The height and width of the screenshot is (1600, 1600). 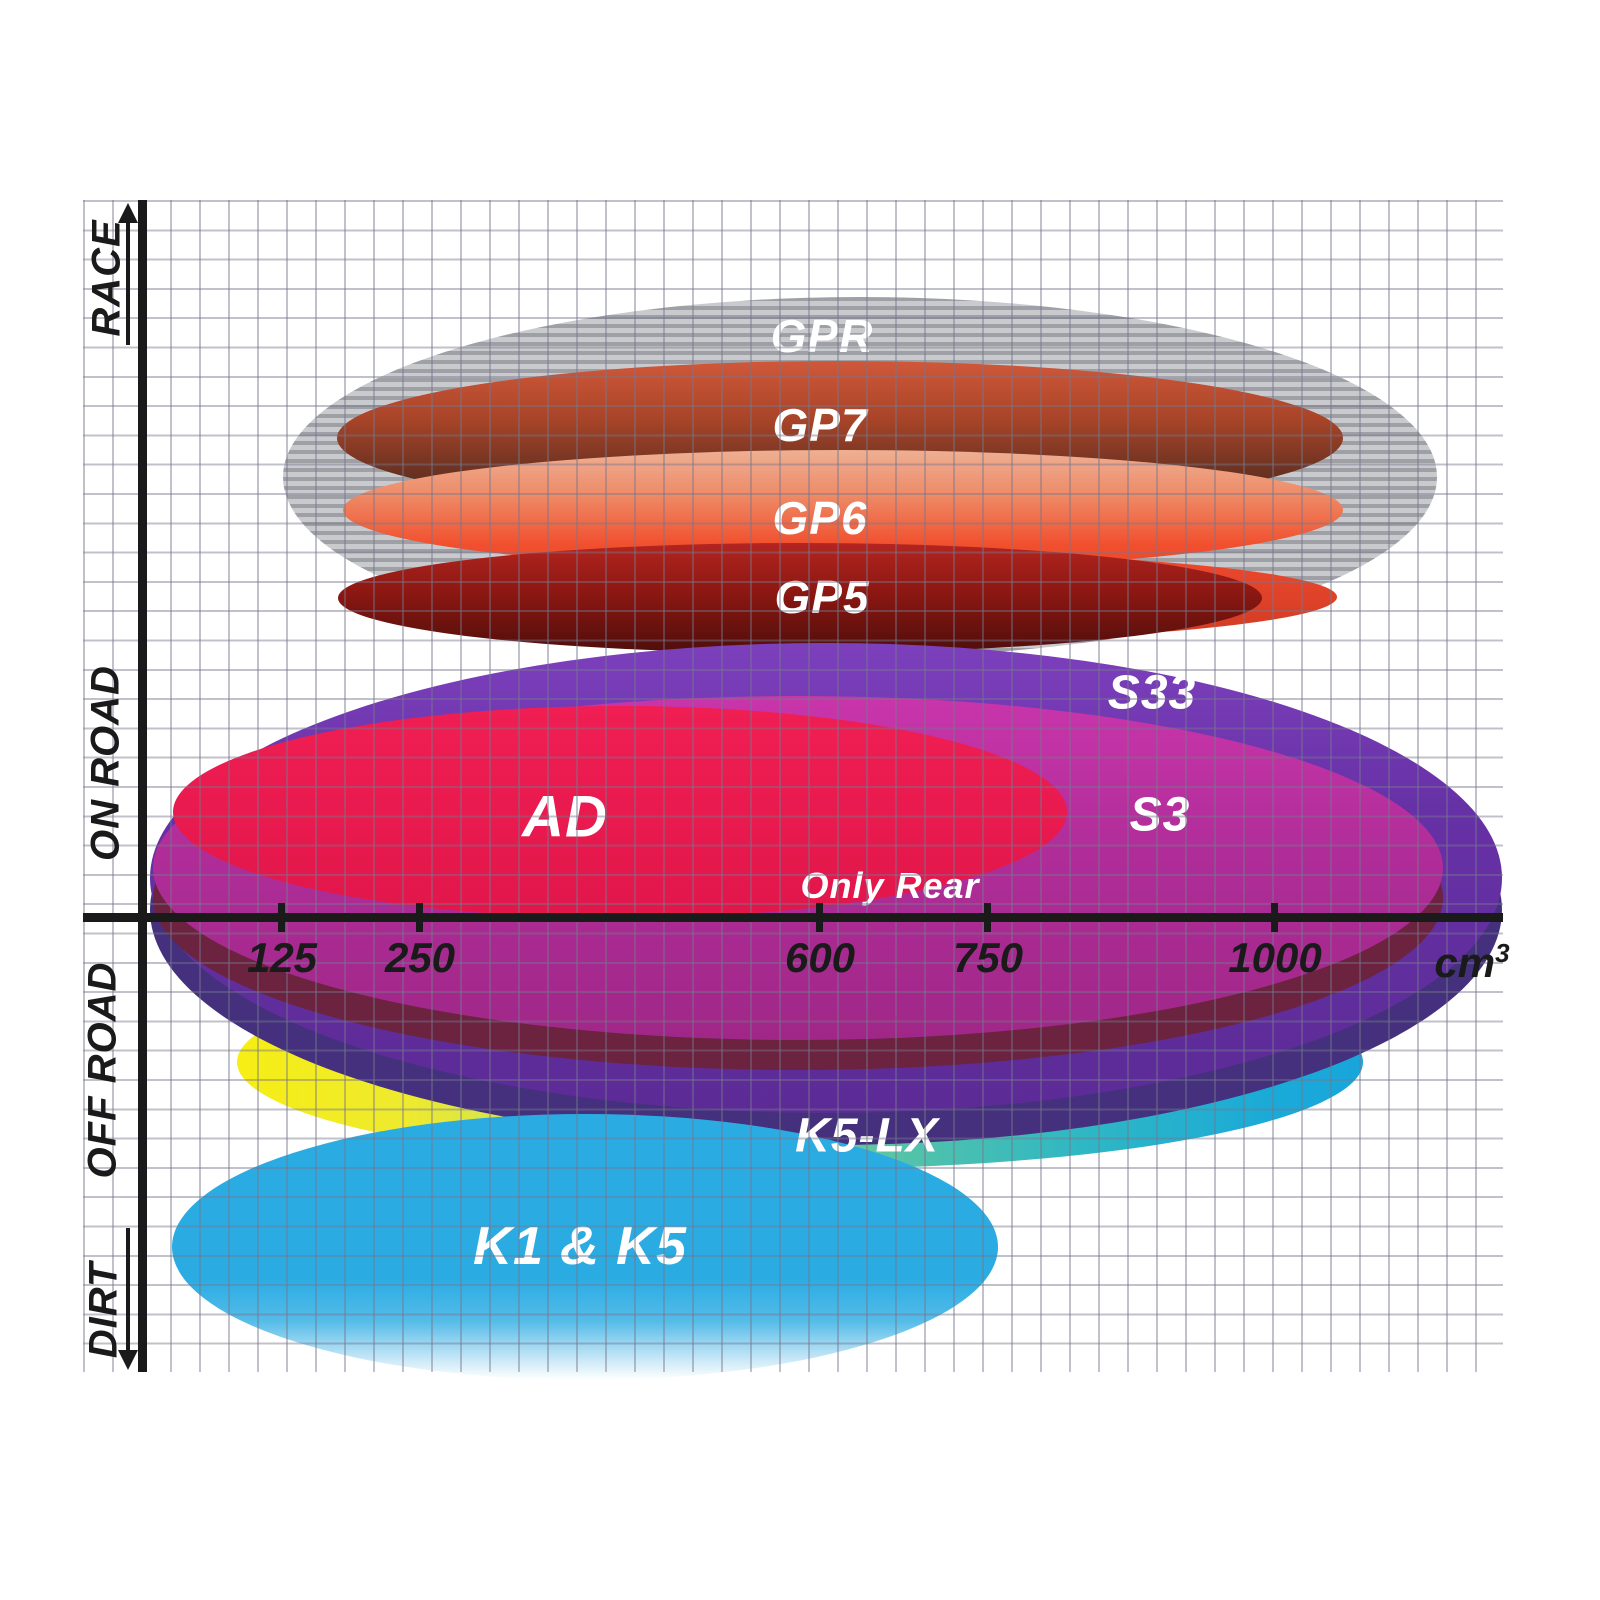 What do you see at coordinates (890, 885) in the screenshot?
I see `label-only-rear: Only Rear` at bounding box center [890, 885].